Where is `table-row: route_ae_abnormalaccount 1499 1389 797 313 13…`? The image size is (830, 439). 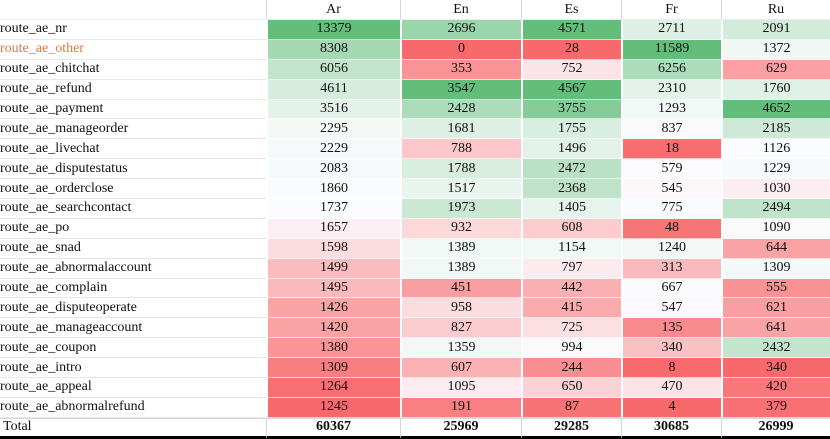 table-row: route_ae_abnormalaccount 1499 1389 797 313 13… is located at coordinates (415, 268).